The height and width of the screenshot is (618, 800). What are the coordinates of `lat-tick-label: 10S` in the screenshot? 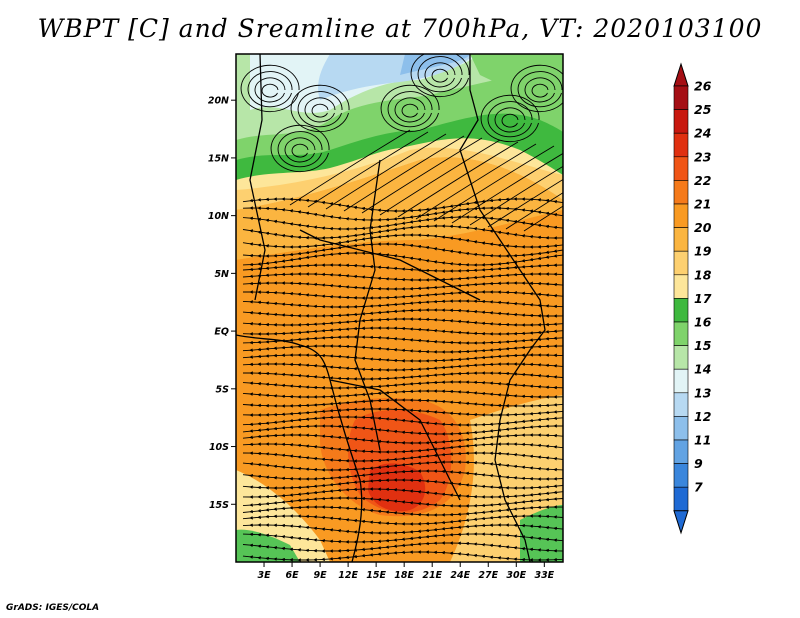 It's located at (219, 447).